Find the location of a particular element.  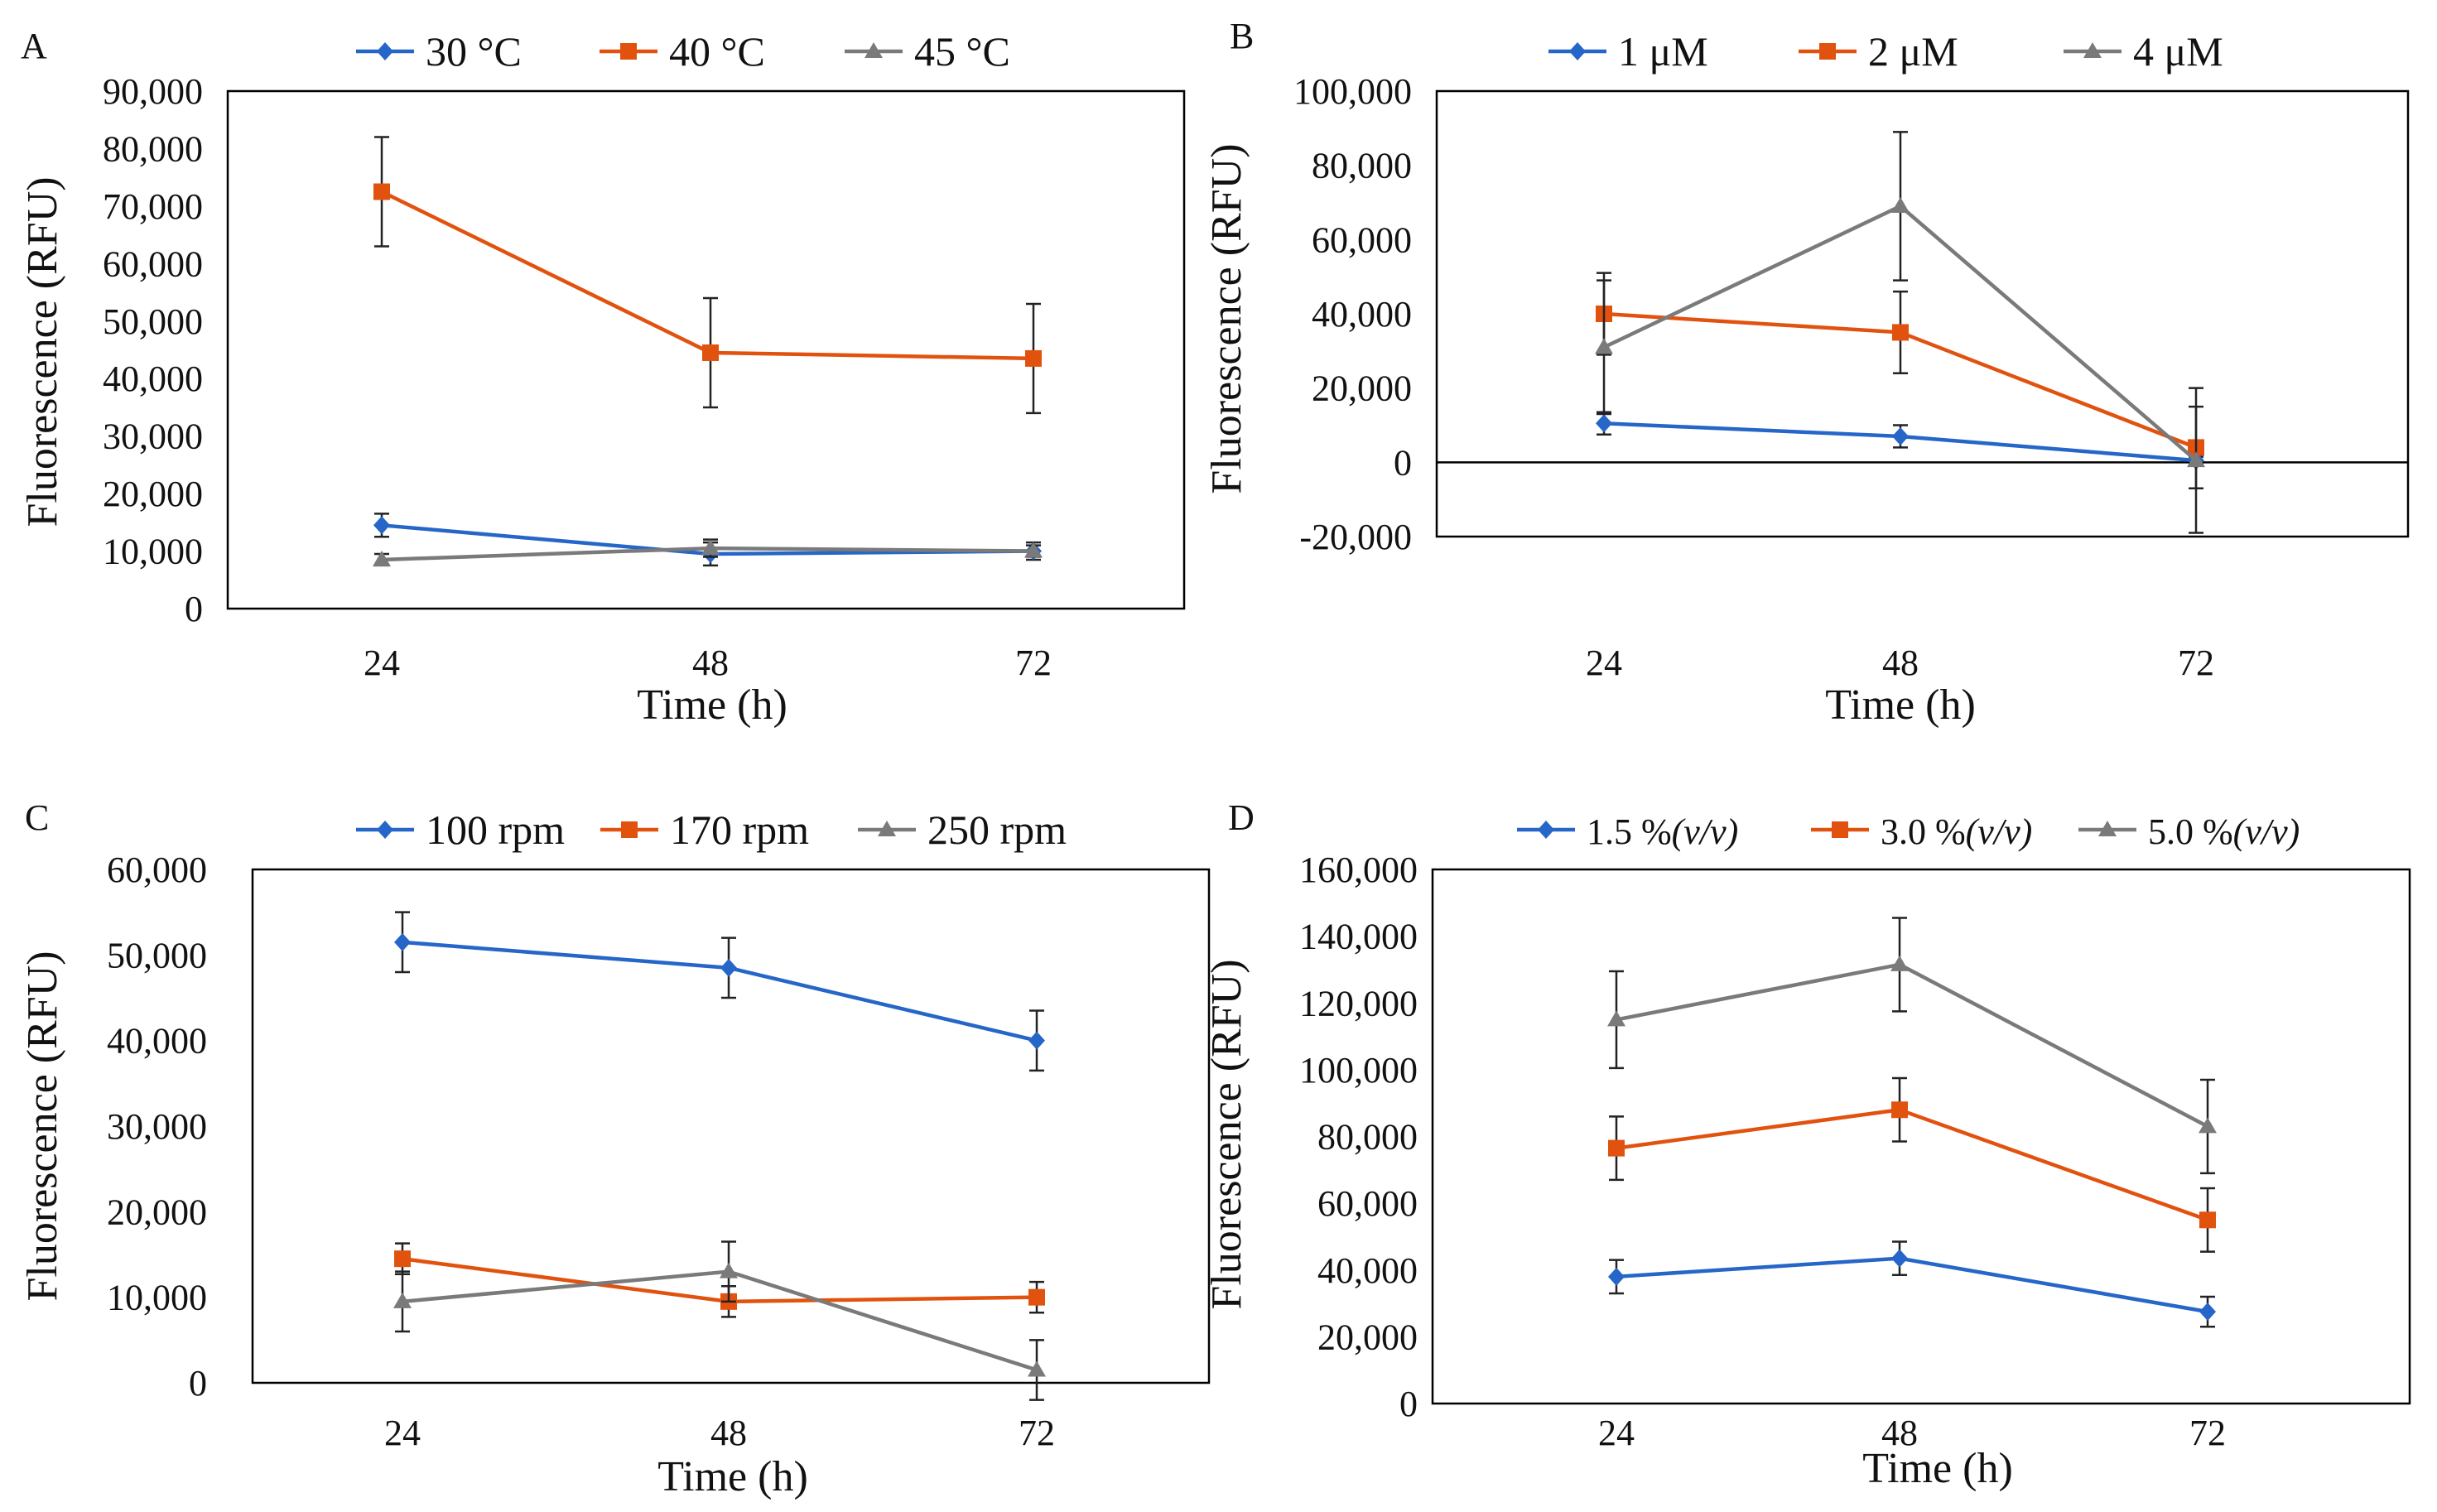

legend-item-2: 3.0 %(v/v) is located at coordinates (1921, 831).